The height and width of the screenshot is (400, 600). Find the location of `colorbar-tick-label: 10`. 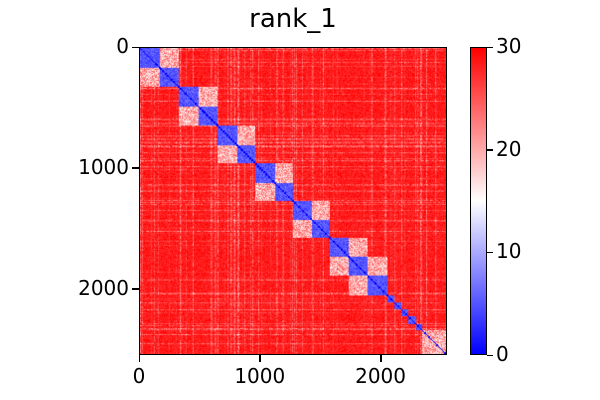

colorbar-tick-label: 10 is located at coordinates (509, 251).